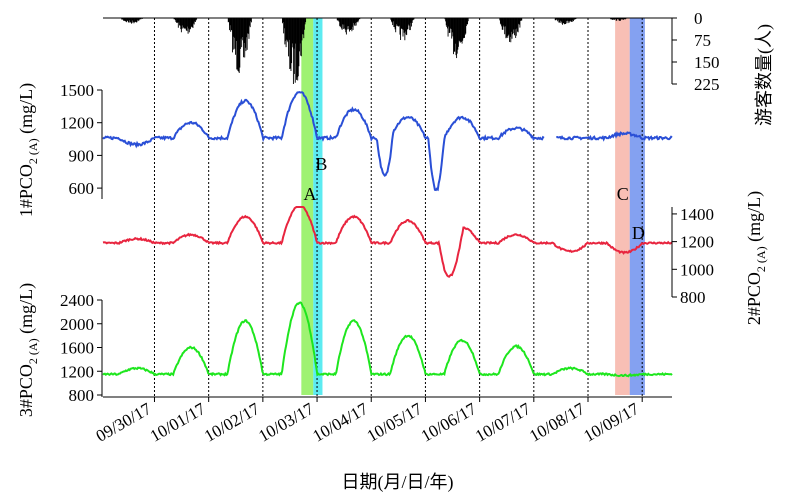 This screenshot has width=798, height=503. Describe the element at coordinates (557, 422) in the screenshot. I see `x-tick-label: 10/08/17` at that location.